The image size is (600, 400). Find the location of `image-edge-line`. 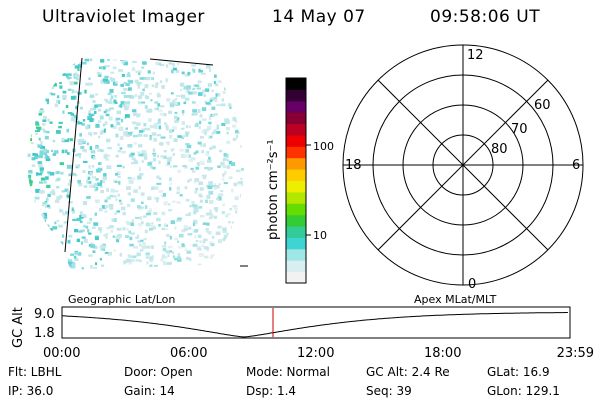

image-edge-line is located at coordinates (73, 155).